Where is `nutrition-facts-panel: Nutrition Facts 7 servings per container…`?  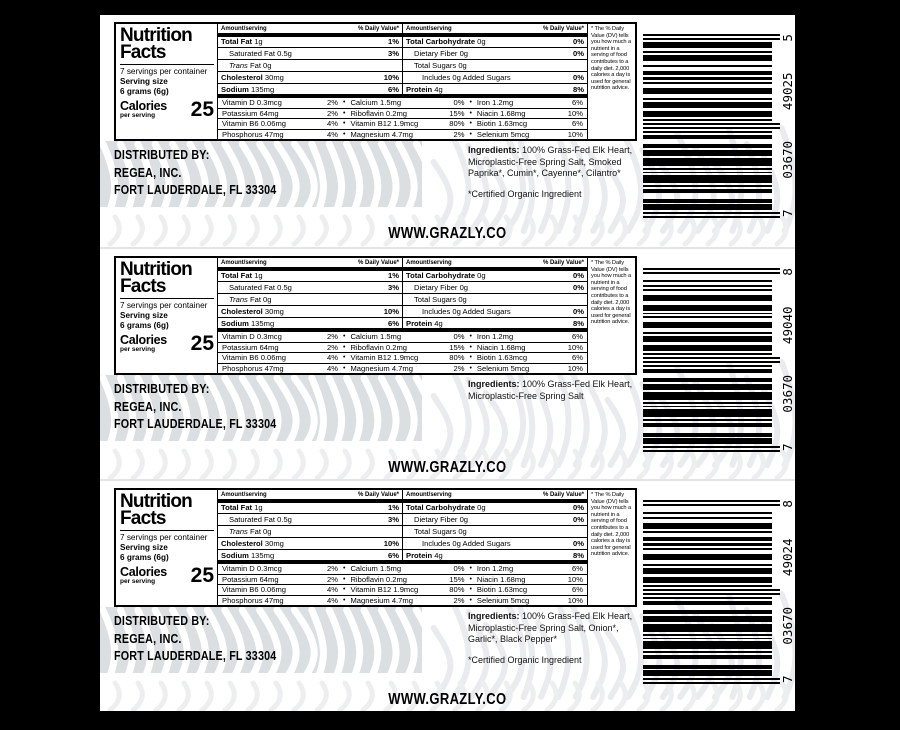 nutrition-facts-panel: Nutrition Facts 7 servings per container… is located at coordinates (375, 547).